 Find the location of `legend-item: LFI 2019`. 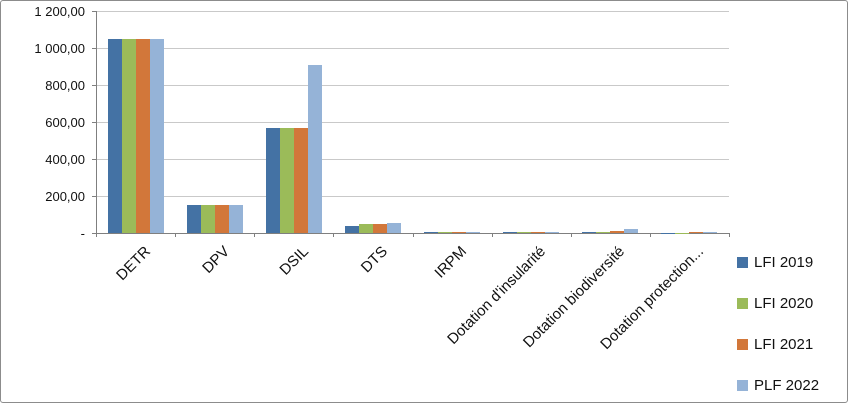

legend-item: LFI 2019 is located at coordinates (775, 262).